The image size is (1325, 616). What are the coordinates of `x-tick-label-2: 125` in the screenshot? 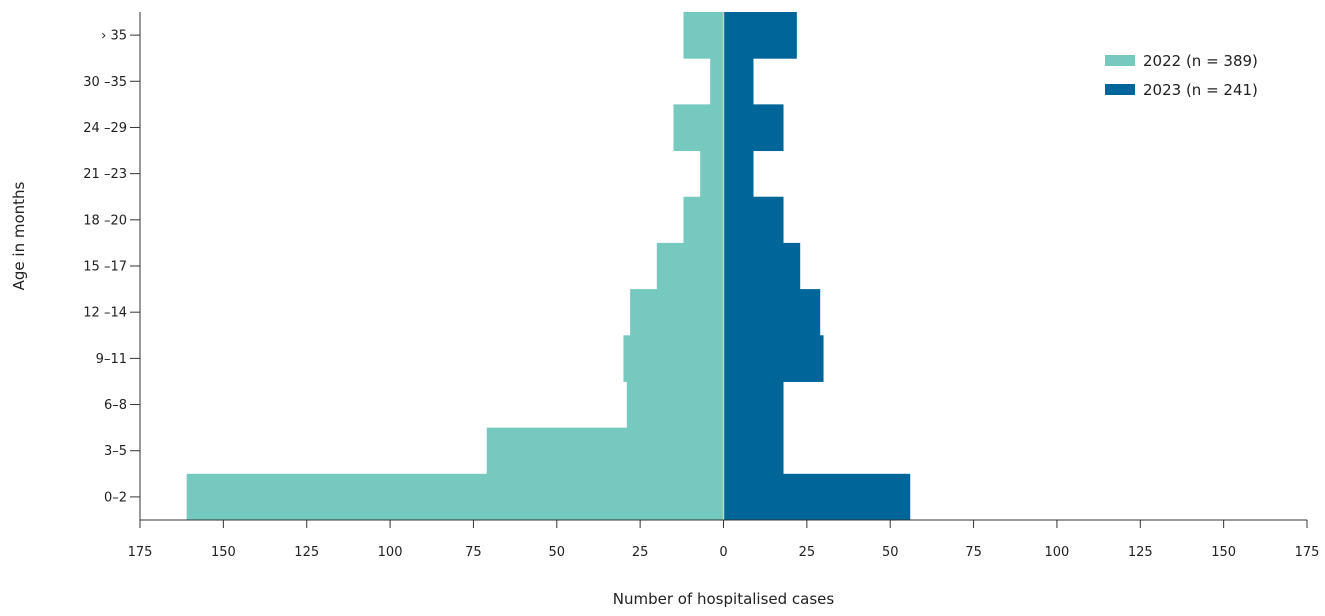 It's located at (306, 552).